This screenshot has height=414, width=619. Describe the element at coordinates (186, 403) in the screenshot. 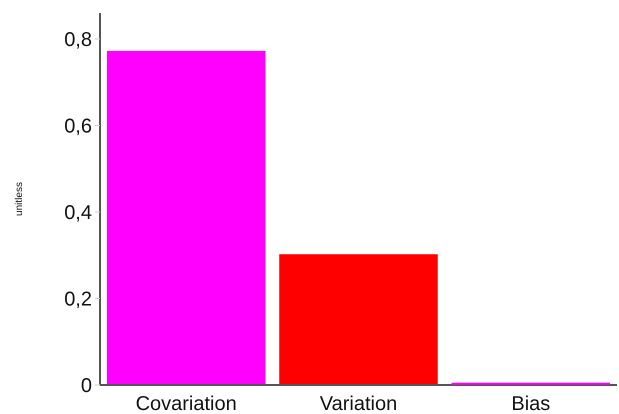

I see `x-tick-label: Covariation` at that location.